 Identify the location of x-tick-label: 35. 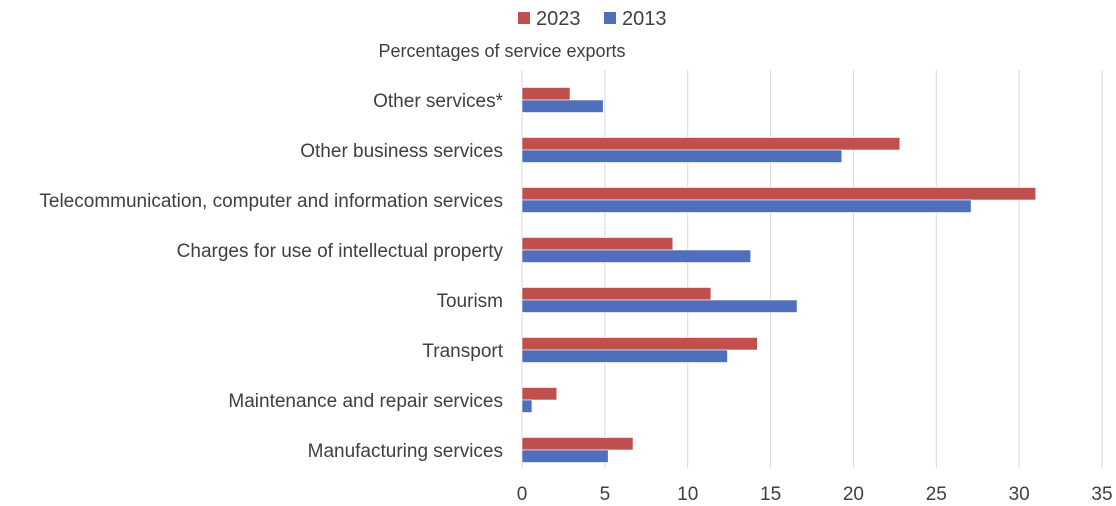
(1101, 494).